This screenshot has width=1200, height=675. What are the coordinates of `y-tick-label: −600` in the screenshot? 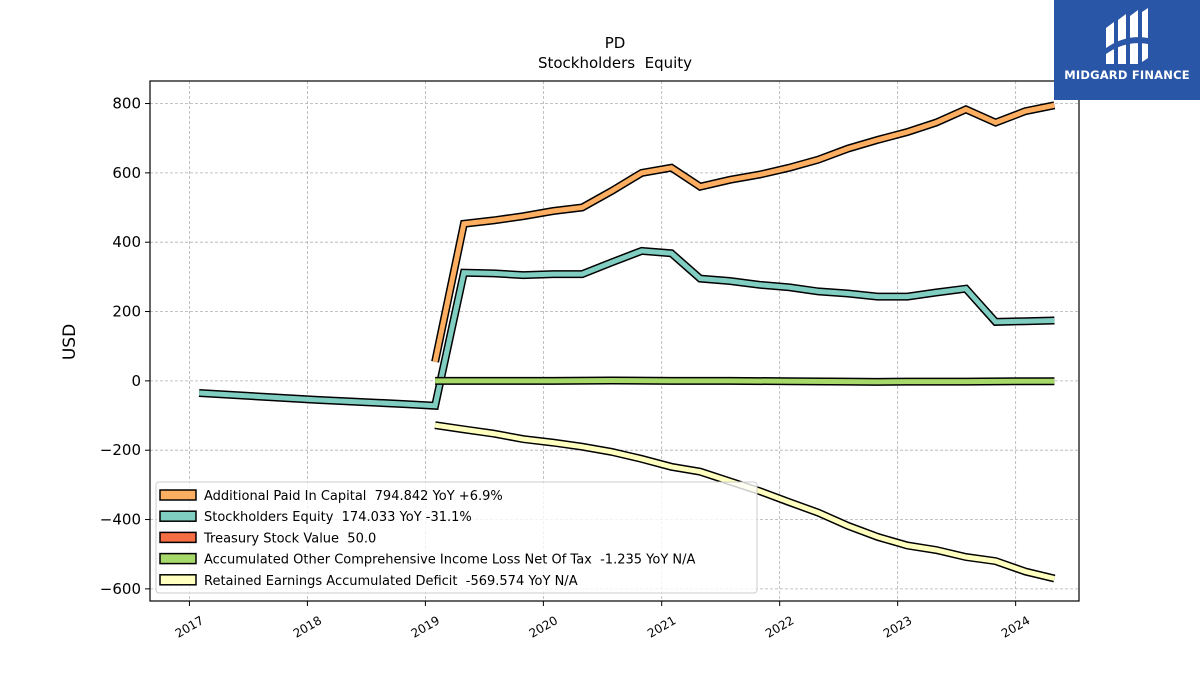 It's located at (120, 589).